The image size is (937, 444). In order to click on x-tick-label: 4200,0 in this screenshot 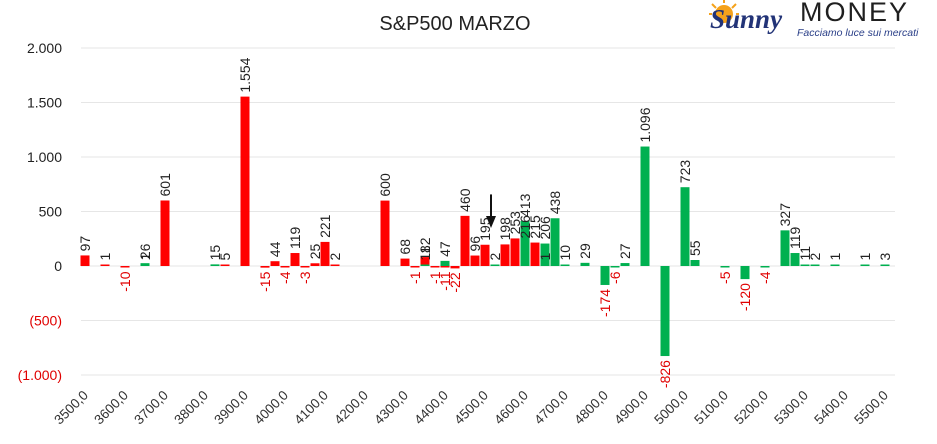, I will do `click(351, 408)`.